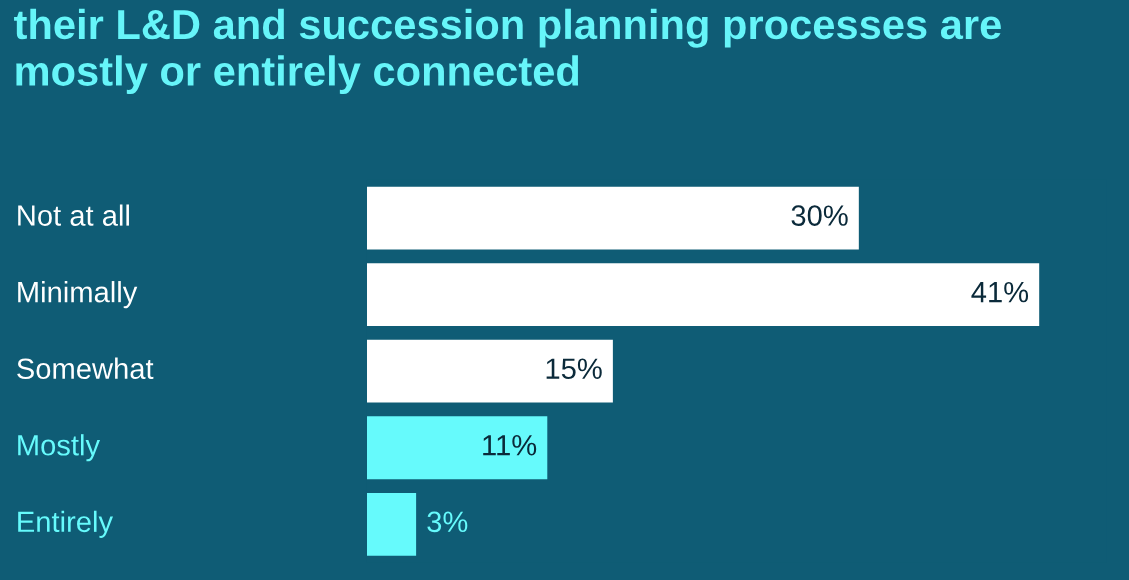 This screenshot has width=1129, height=580. I want to click on y-tick-label: Entirely, so click(66, 524).